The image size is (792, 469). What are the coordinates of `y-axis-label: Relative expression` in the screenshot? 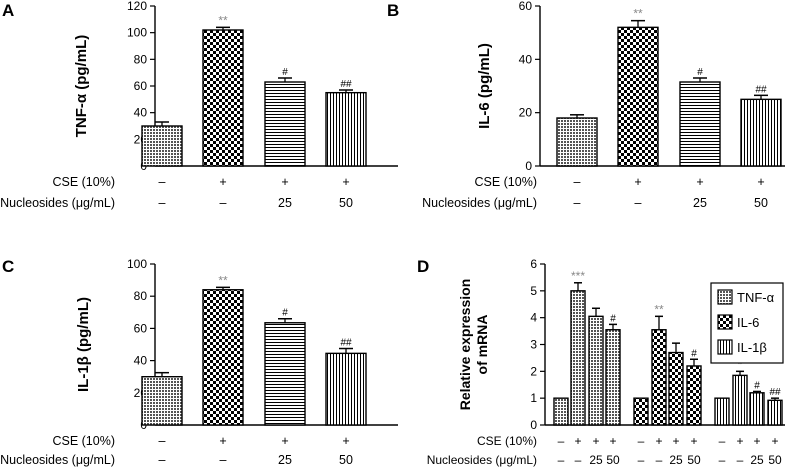 It's located at (465, 345).